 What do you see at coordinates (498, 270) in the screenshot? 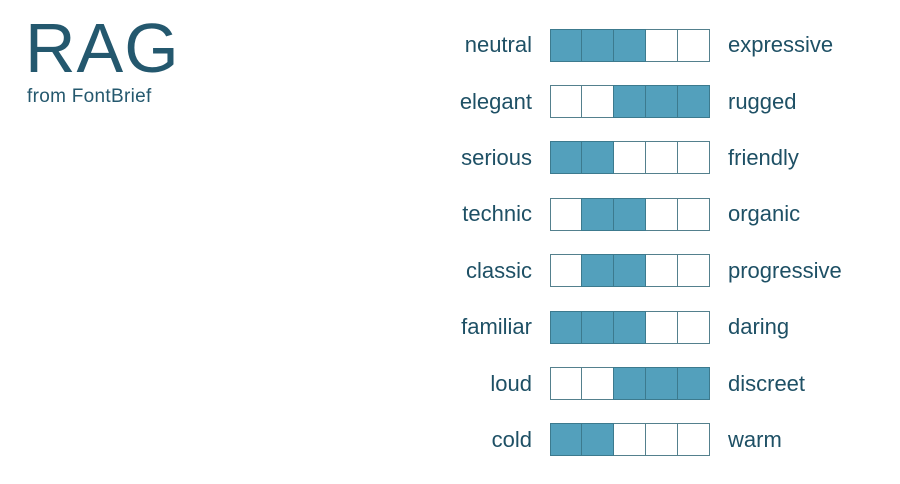
I see `scale-left-label: classic` at bounding box center [498, 270].